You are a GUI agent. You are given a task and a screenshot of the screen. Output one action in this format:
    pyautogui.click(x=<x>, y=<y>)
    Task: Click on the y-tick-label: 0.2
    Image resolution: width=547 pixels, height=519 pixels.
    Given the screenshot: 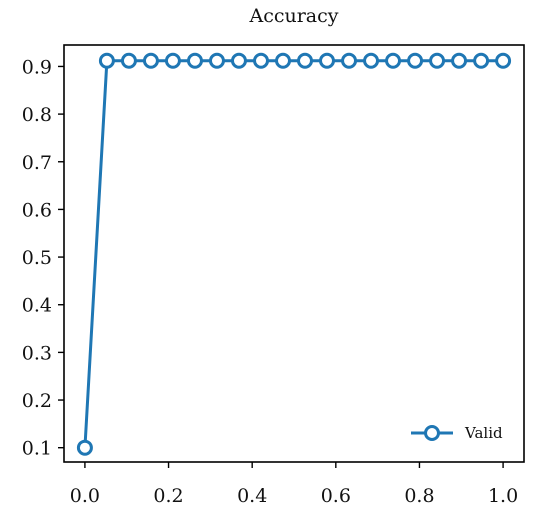 What is the action you would take?
    pyautogui.click(x=37, y=401)
    